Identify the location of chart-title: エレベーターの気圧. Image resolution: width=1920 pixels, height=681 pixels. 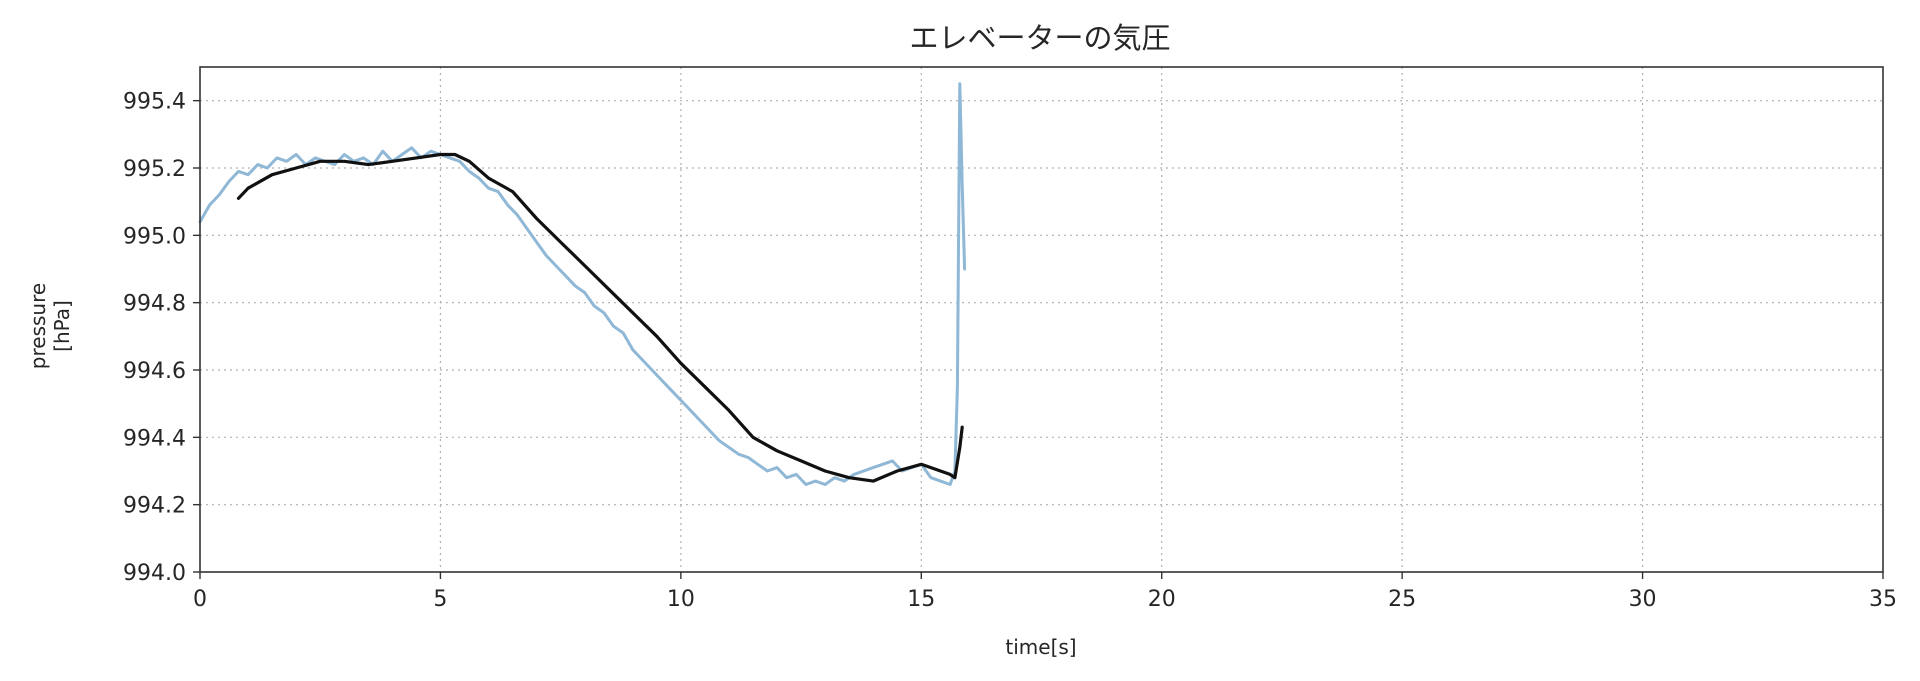
(1039, 38).